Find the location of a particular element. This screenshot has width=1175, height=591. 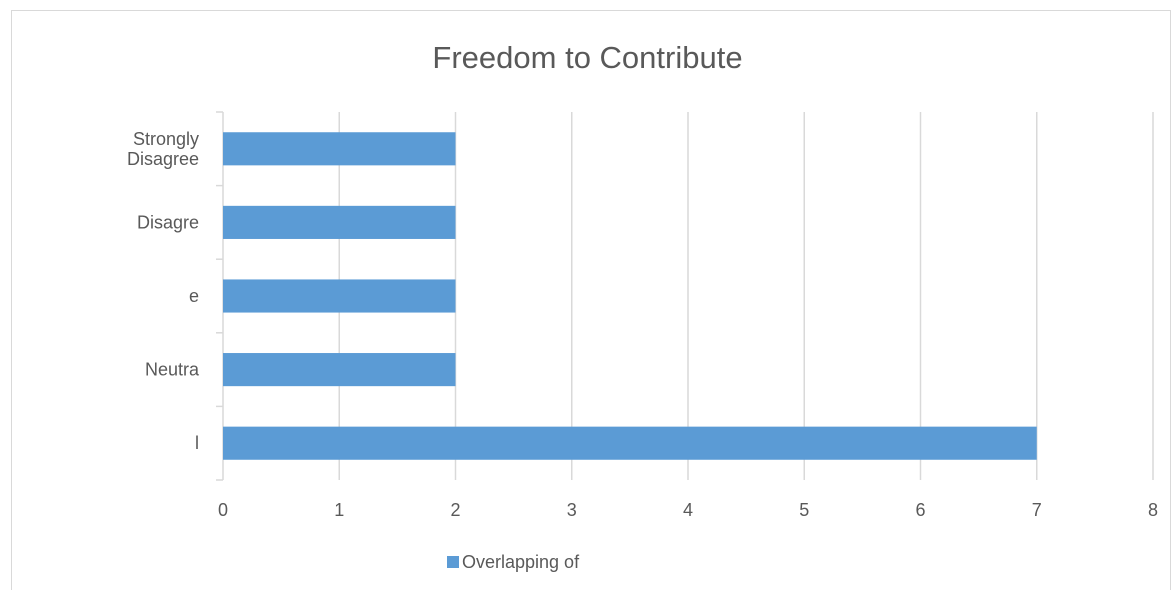

x-tick-label: 0 is located at coordinates (223, 510).